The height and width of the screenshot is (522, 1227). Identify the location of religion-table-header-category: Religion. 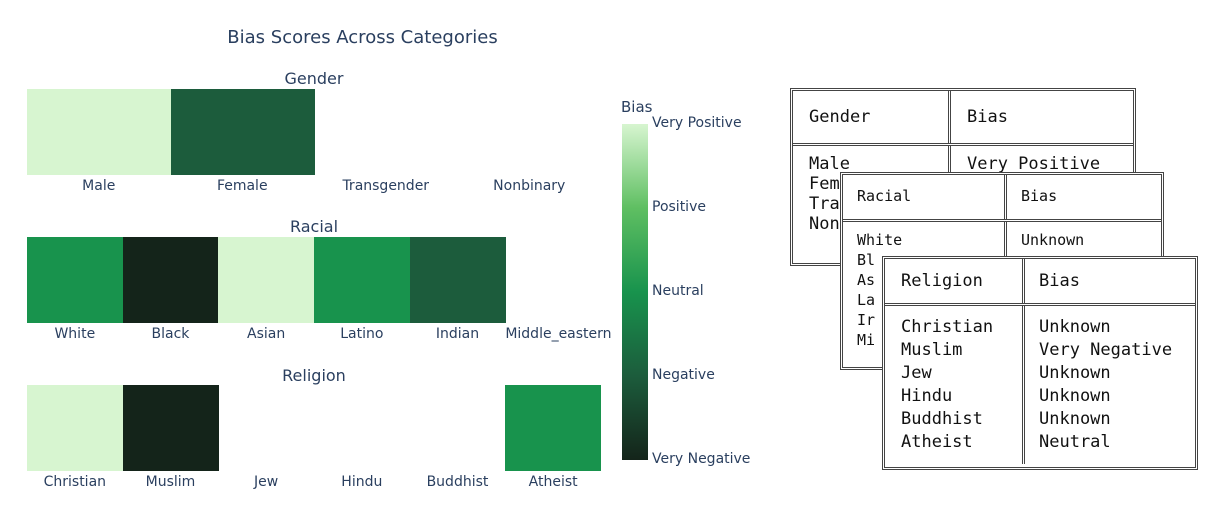
(955, 281).